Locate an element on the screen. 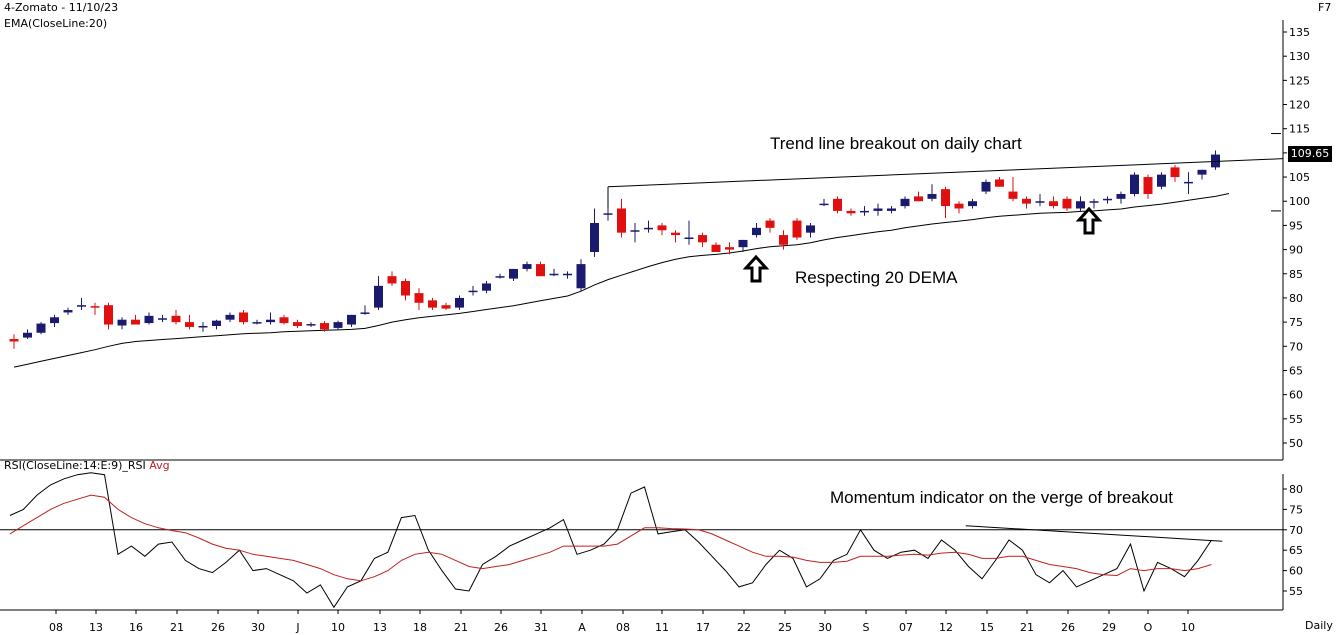 The image size is (1336, 635). price-tick-label: 90 is located at coordinates (1296, 250).